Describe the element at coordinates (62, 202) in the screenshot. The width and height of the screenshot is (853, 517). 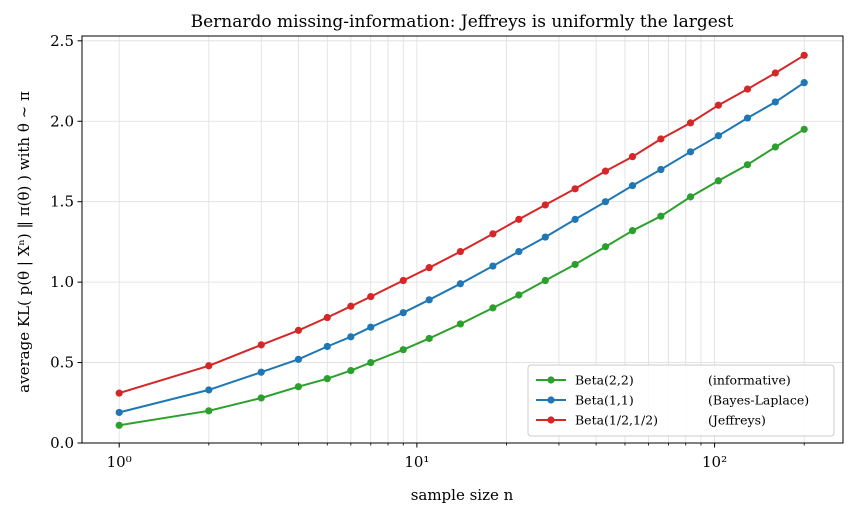
I see `y-tick-label: 1.5` at that location.